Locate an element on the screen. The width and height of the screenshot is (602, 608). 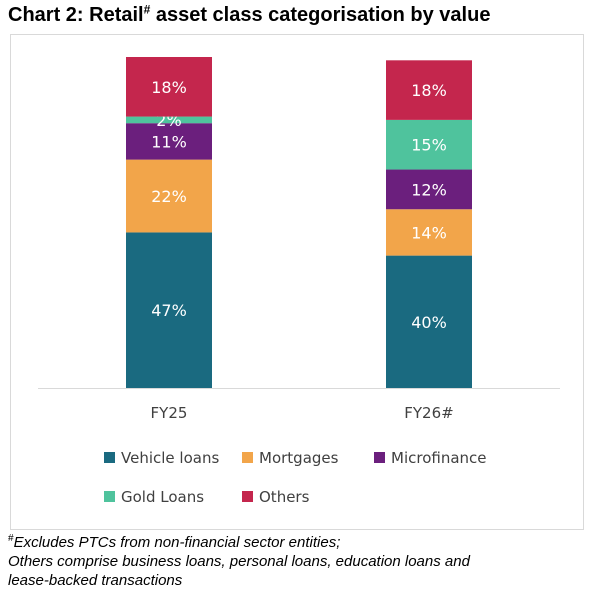
footnote-marker: # is located at coordinates (11, 538).